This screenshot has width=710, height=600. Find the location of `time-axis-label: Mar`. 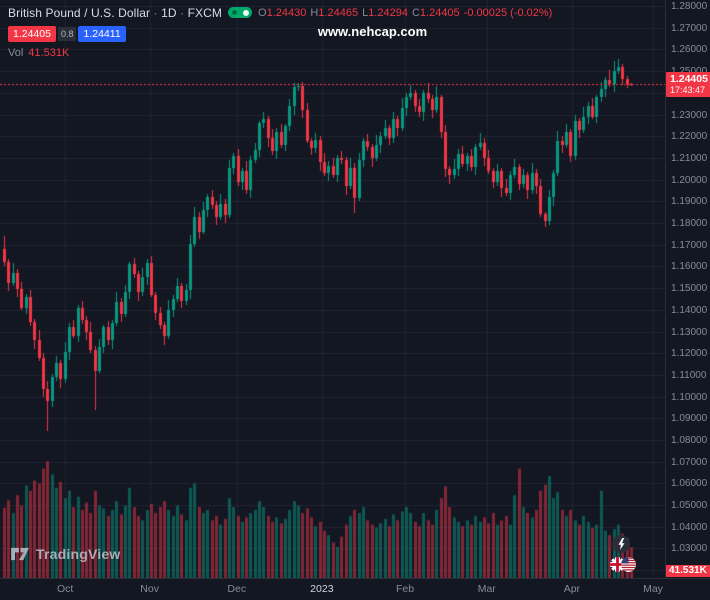

time-axis-label: Mar is located at coordinates (486, 589).